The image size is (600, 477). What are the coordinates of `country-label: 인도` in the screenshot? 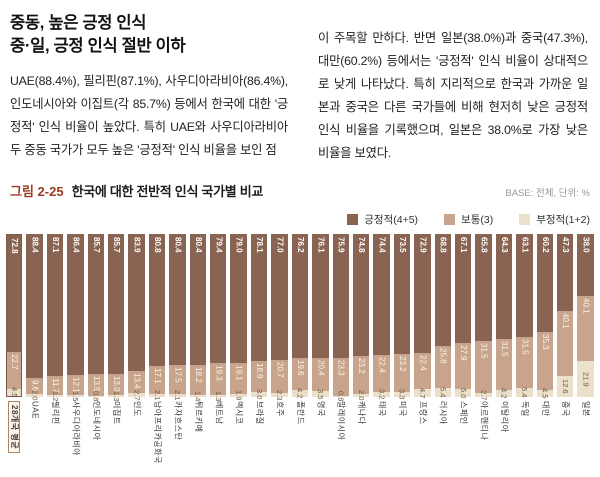 It's located at (137, 409).